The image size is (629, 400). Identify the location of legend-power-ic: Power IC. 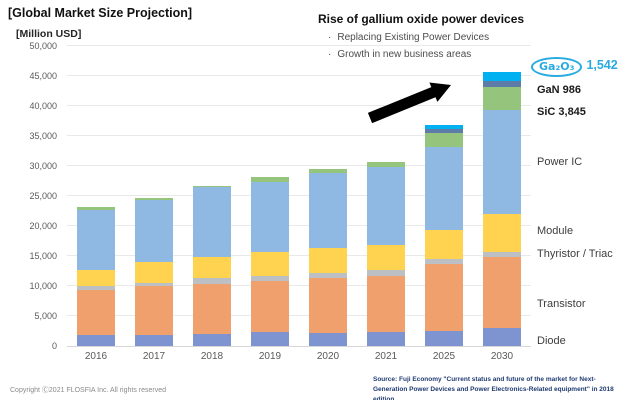
(560, 162).